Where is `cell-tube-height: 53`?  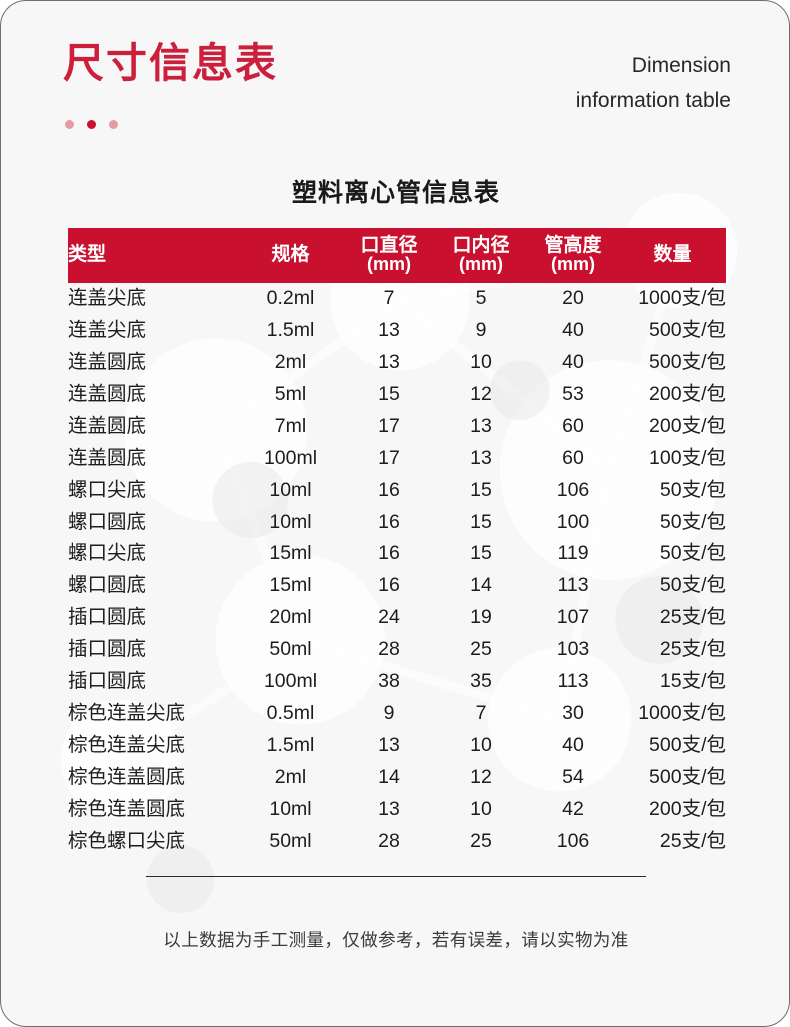 cell-tube-height: 53 is located at coordinates (573, 393).